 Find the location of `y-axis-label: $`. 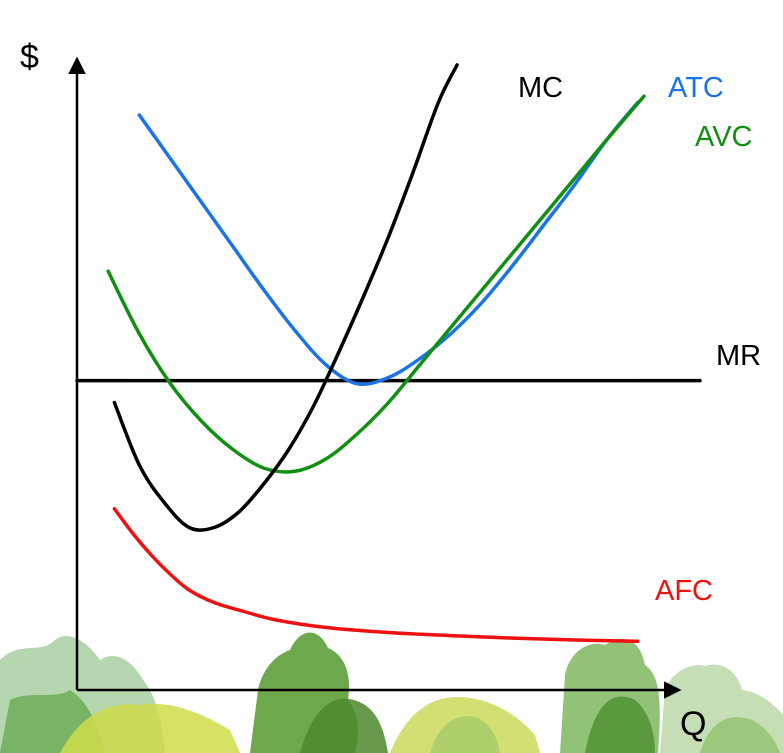

y-axis-label: $ is located at coordinates (29, 57).